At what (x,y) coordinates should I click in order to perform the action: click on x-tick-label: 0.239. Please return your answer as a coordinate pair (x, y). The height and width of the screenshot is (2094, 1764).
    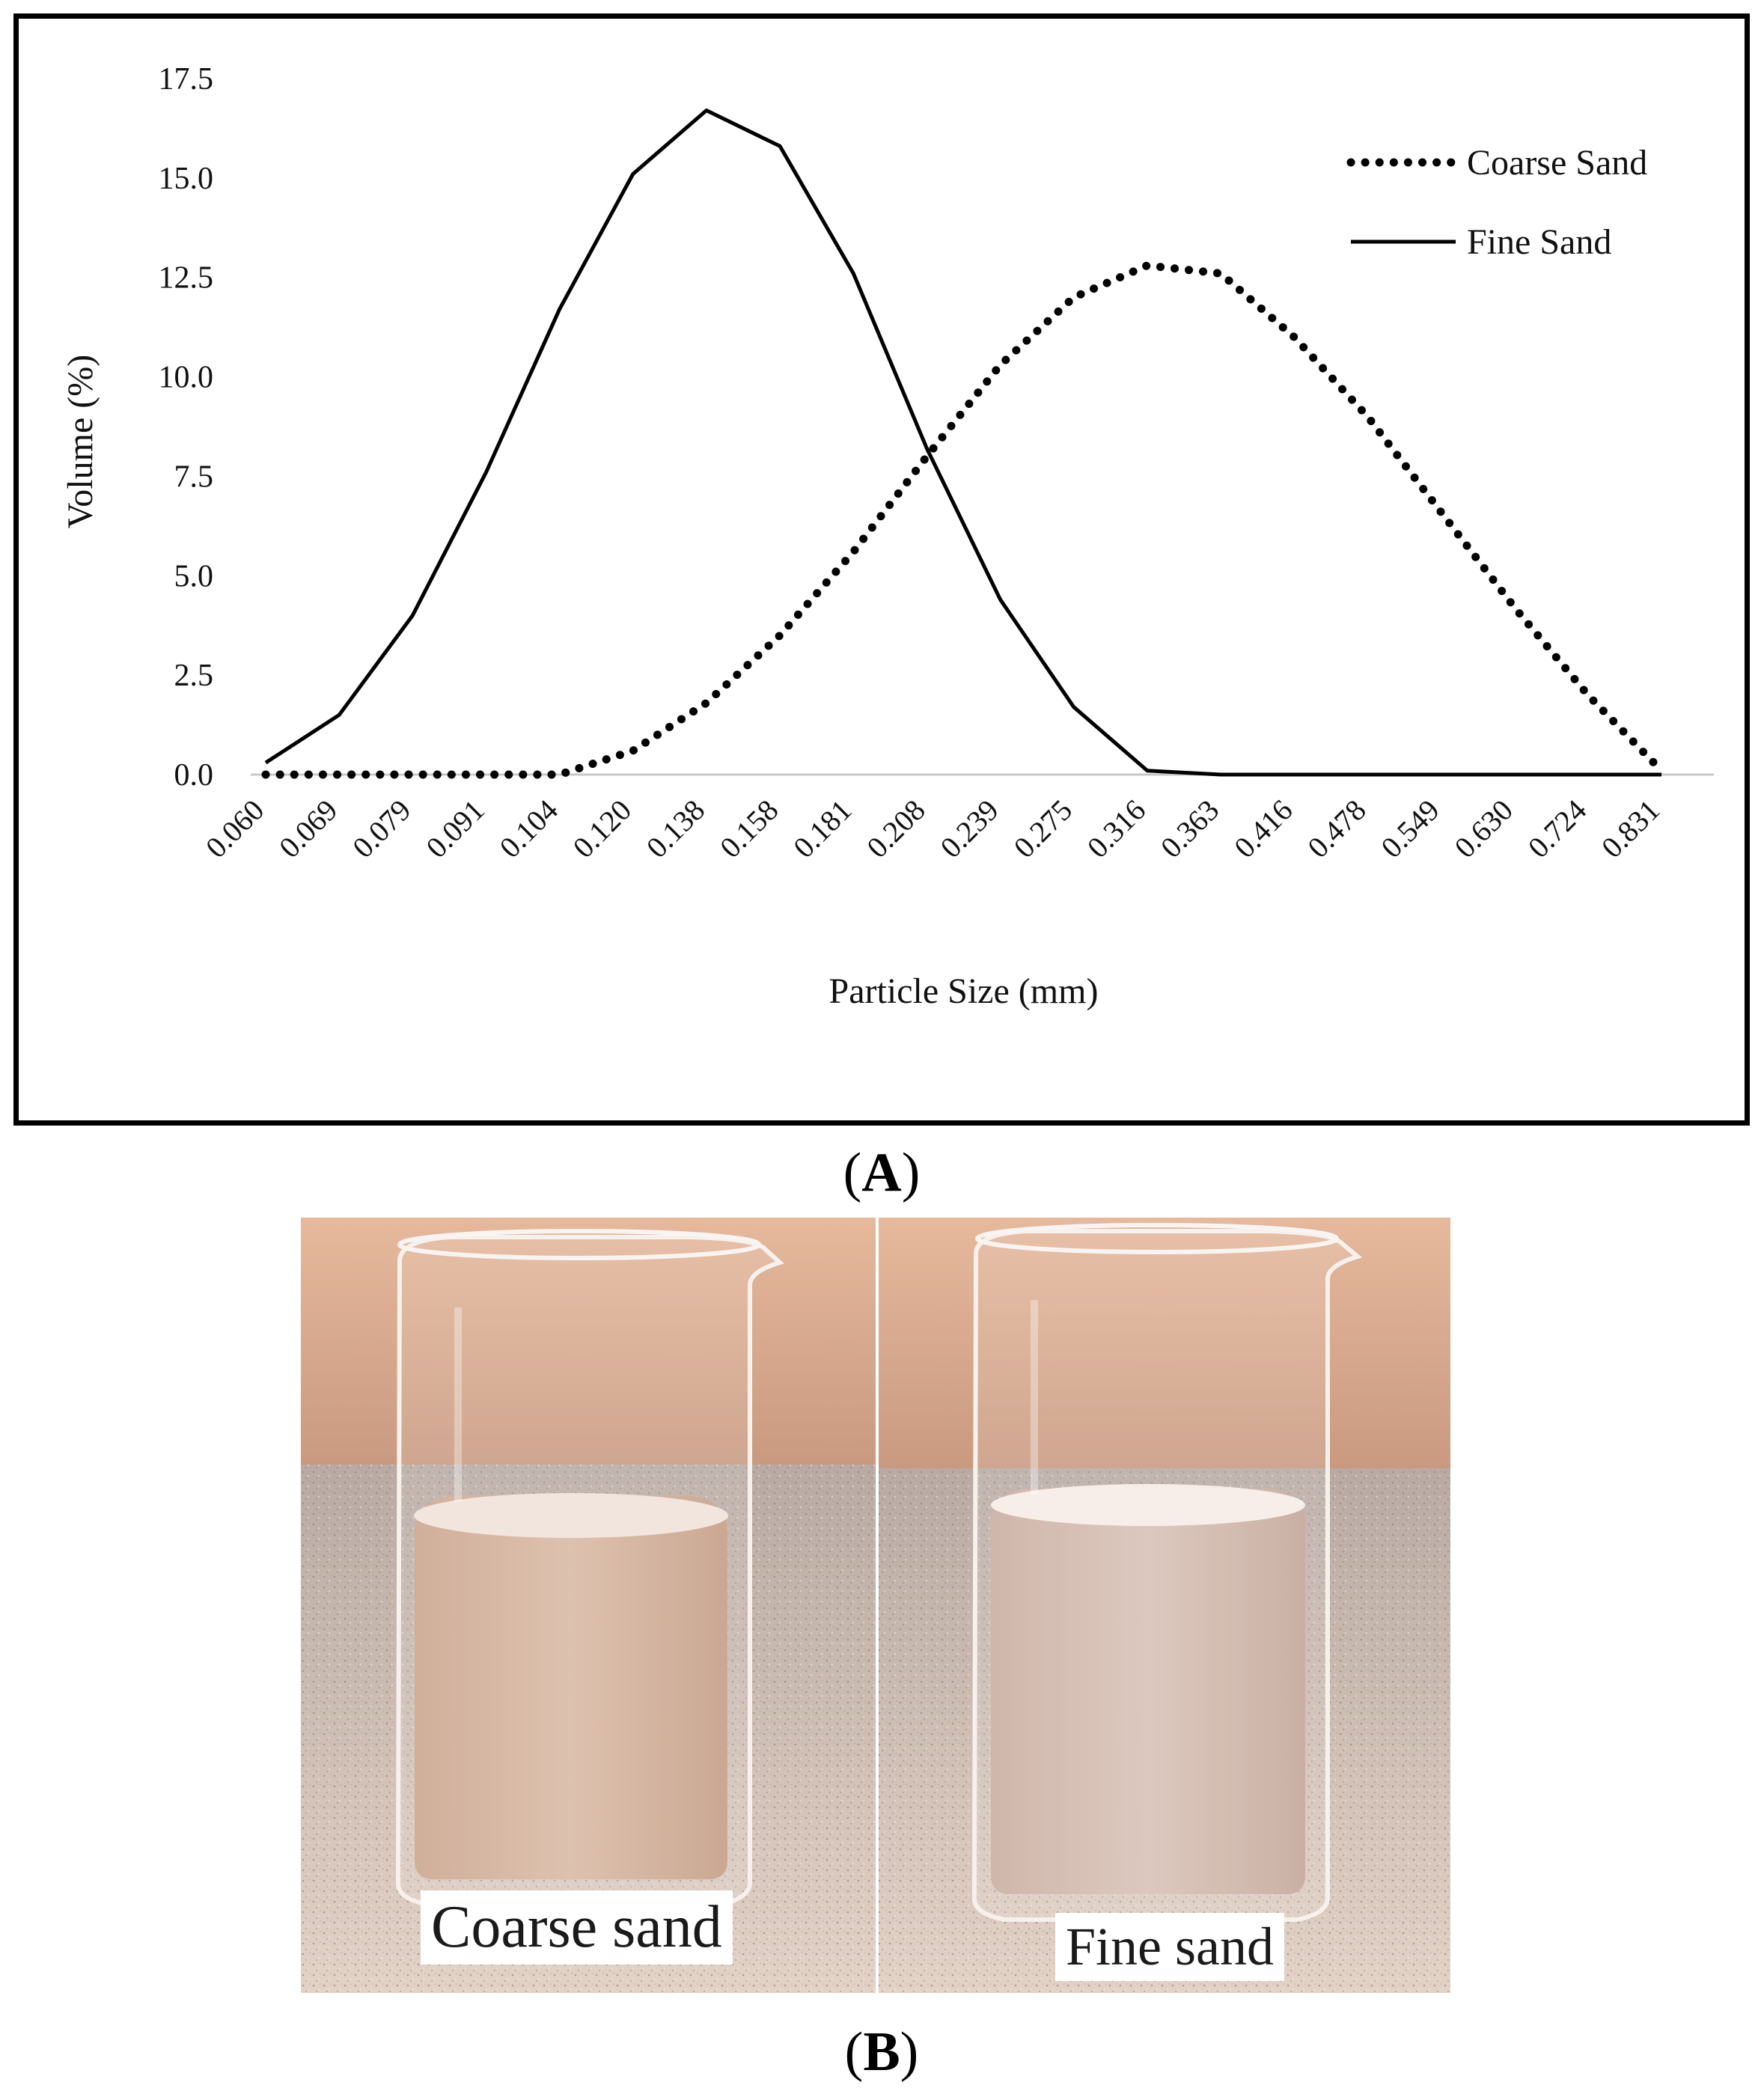
    Looking at the image, I should click on (968, 828).